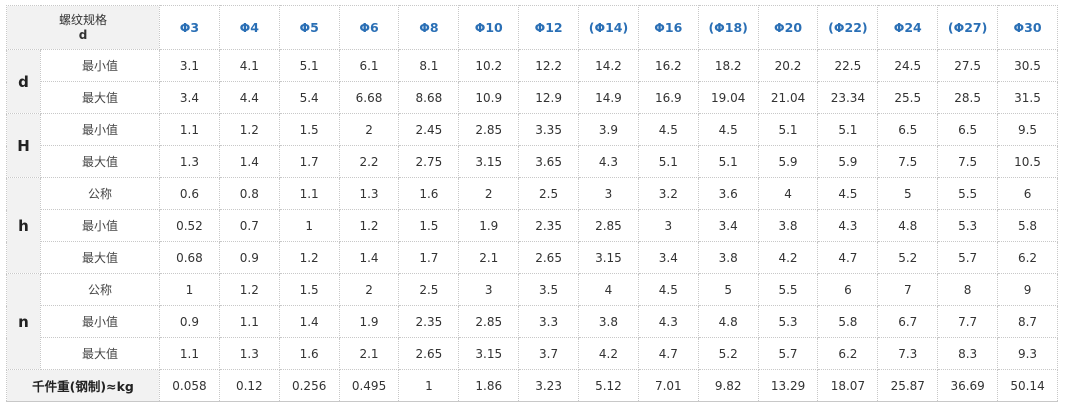 The height and width of the screenshot is (407, 1067). I want to click on size-header: Φ16, so click(668, 27).